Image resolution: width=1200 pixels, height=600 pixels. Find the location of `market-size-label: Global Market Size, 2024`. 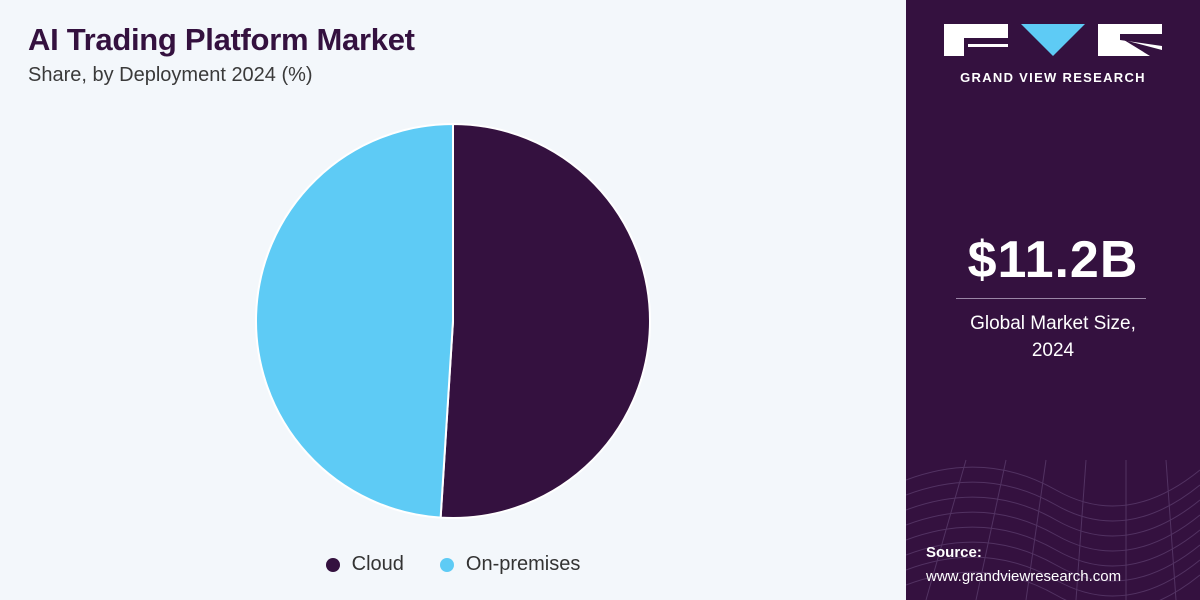

market-size-label: Global Market Size, 2024 is located at coordinates (1053, 337).